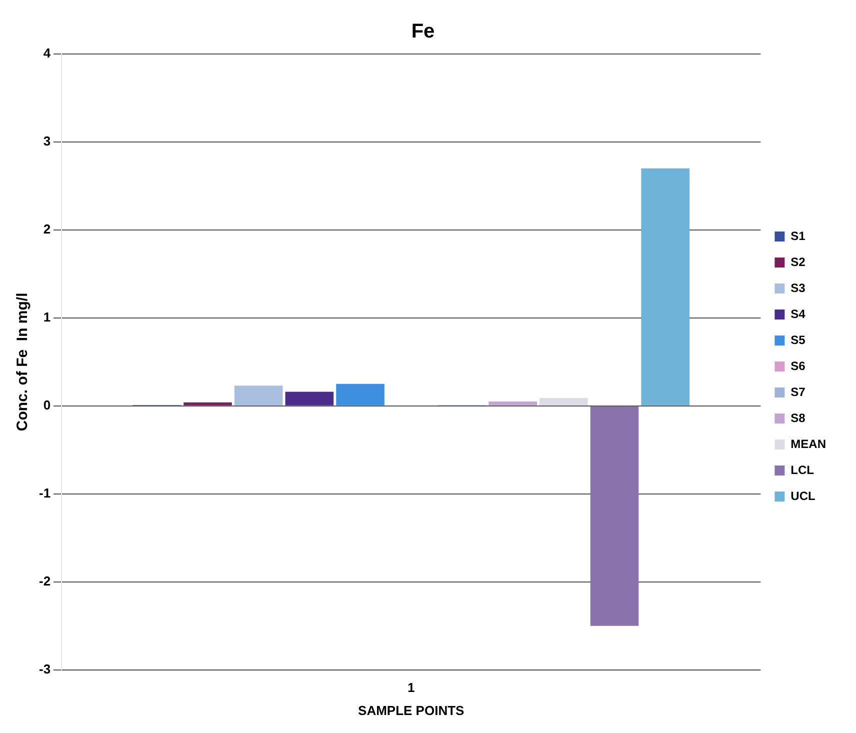  What do you see at coordinates (798, 365) in the screenshot?
I see `legend-label: S6` at bounding box center [798, 365].